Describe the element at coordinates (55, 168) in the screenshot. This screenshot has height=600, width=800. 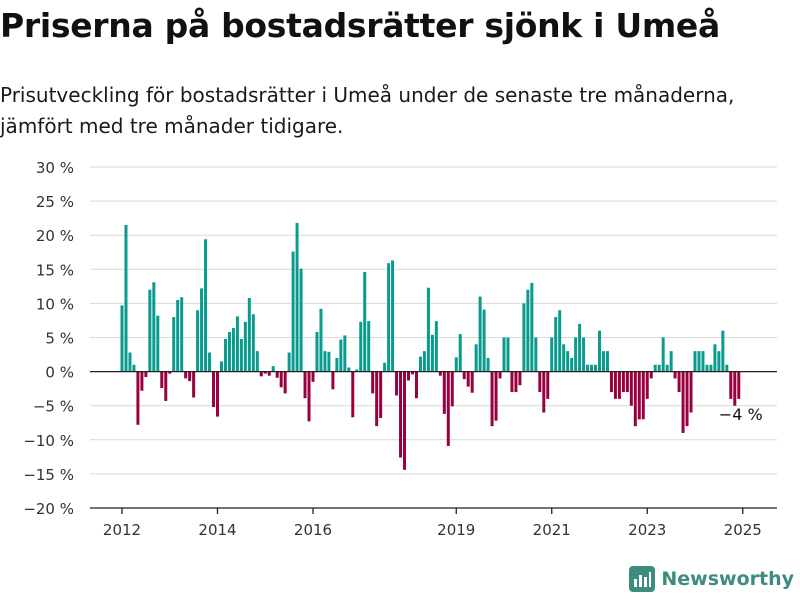
I see `y-tick-label: 30 %` at that location.